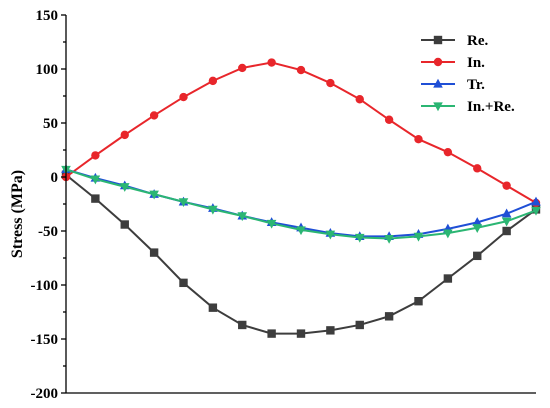  What do you see at coordinates (45, 286) in the screenshot?
I see `y-tick-label: -100` at bounding box center [45, 286].